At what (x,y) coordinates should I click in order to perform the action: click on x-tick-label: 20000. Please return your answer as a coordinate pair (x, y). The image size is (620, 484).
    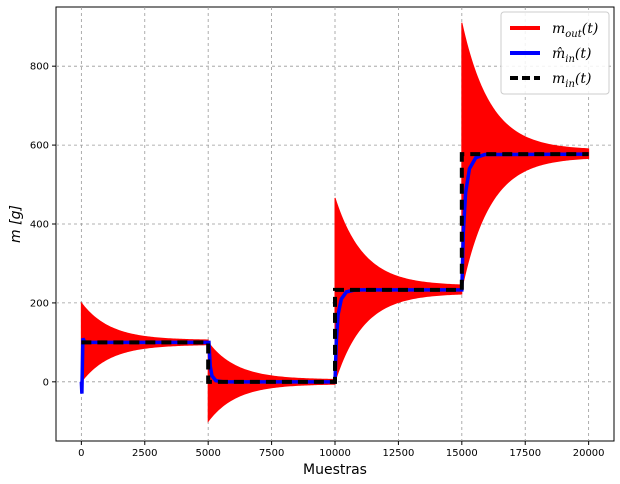
    Looking at the image, I should click on (589, 453).